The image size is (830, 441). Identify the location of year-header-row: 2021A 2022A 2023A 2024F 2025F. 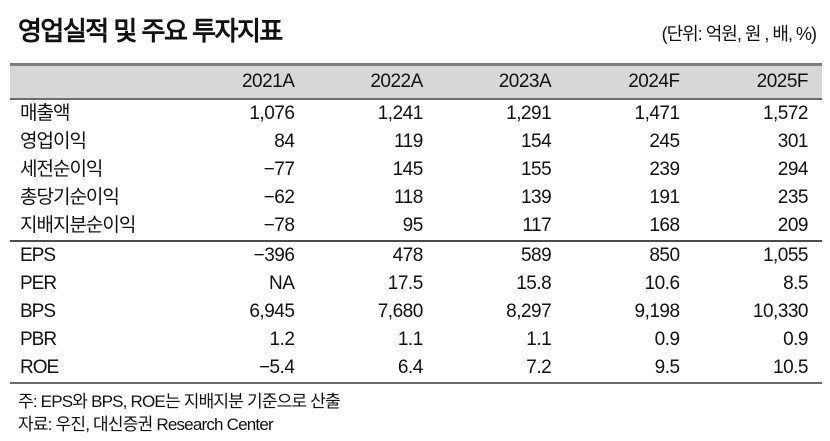
(416, 81).